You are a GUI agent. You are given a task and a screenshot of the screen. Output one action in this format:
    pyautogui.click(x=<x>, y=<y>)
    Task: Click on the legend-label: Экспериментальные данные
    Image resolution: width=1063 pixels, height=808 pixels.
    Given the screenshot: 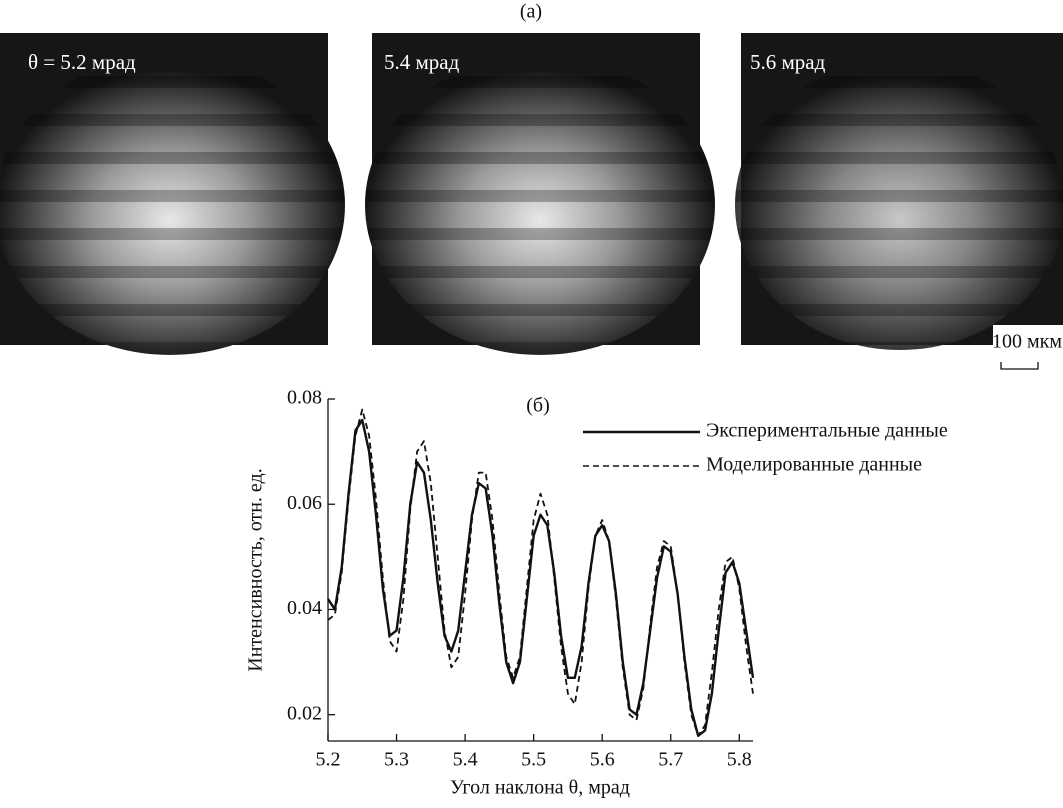 What is the action you would take?
    pyautogui.click(x=827, y=431)
    